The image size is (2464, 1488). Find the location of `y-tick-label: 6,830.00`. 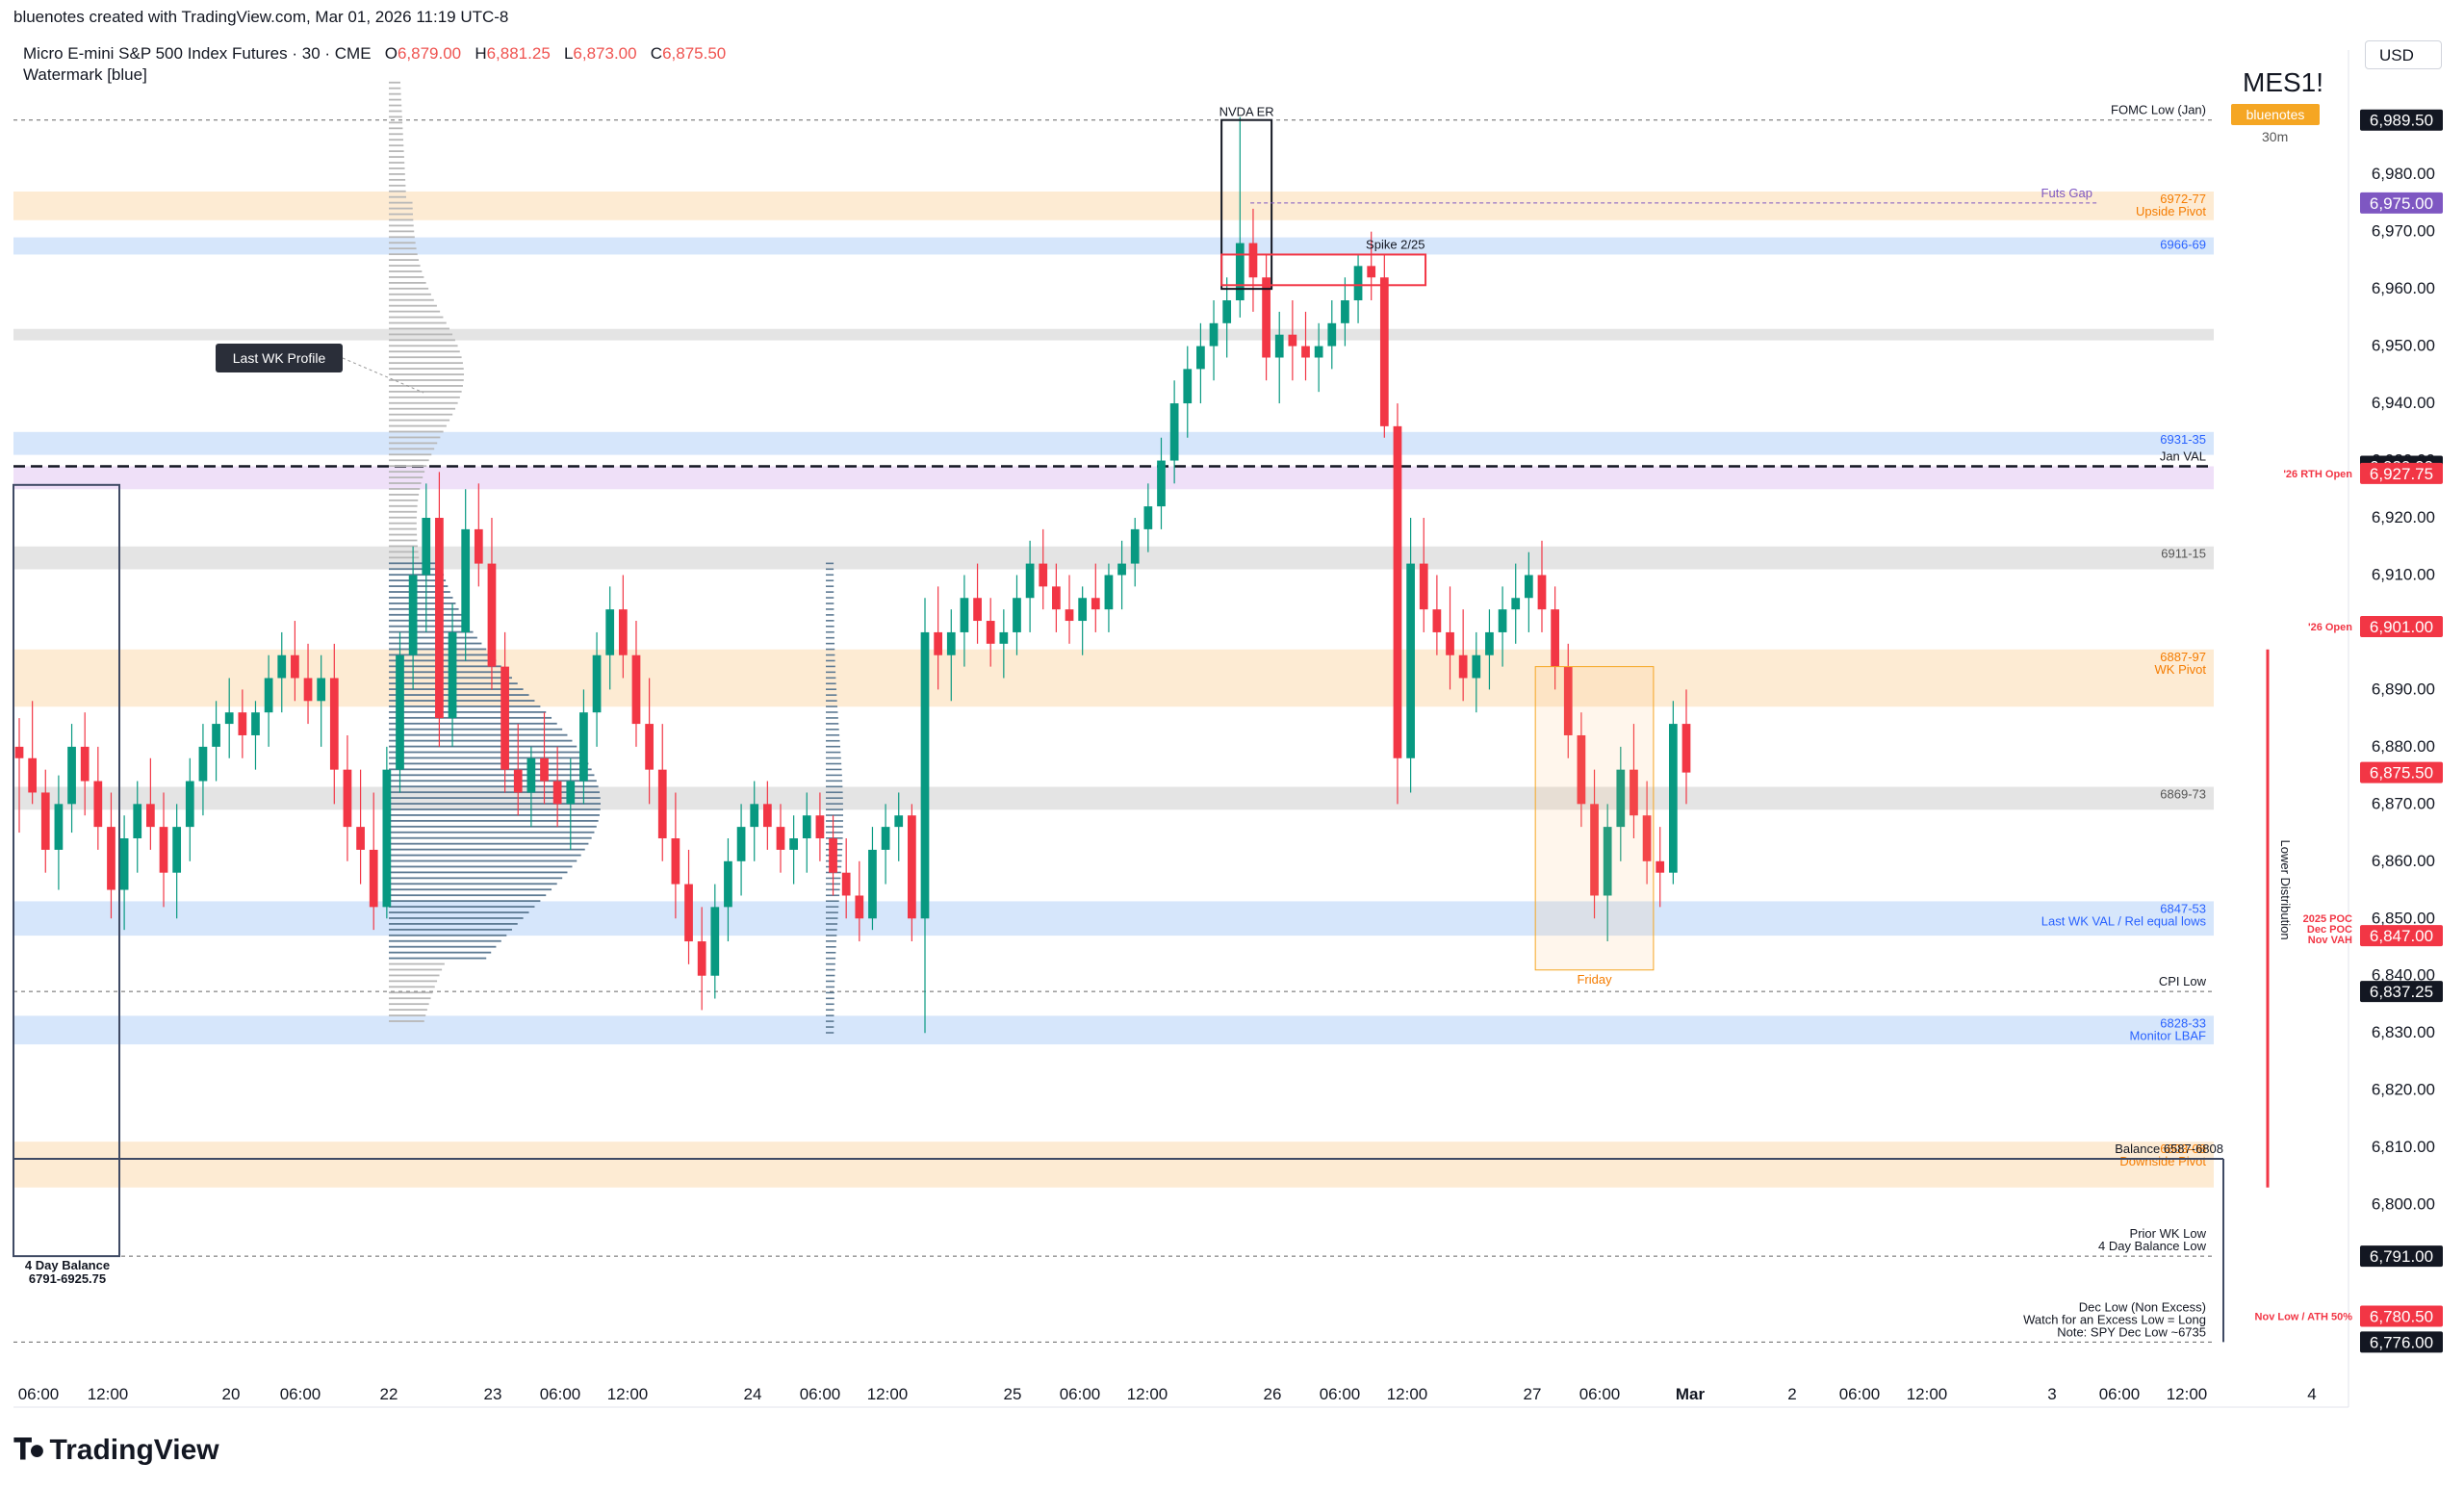

y-tick-label: 6,830.00 is located at coordinates (2403, 1032).